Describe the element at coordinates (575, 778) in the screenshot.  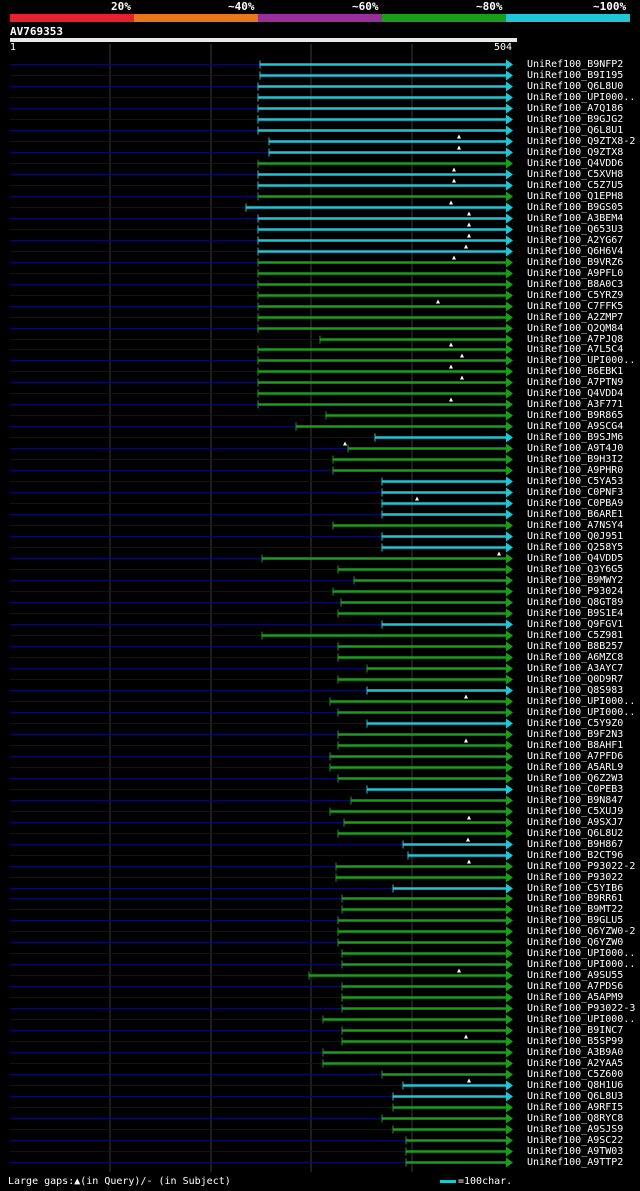
I see `hit-label: UniRef100_Q6Z2W3` at that location.